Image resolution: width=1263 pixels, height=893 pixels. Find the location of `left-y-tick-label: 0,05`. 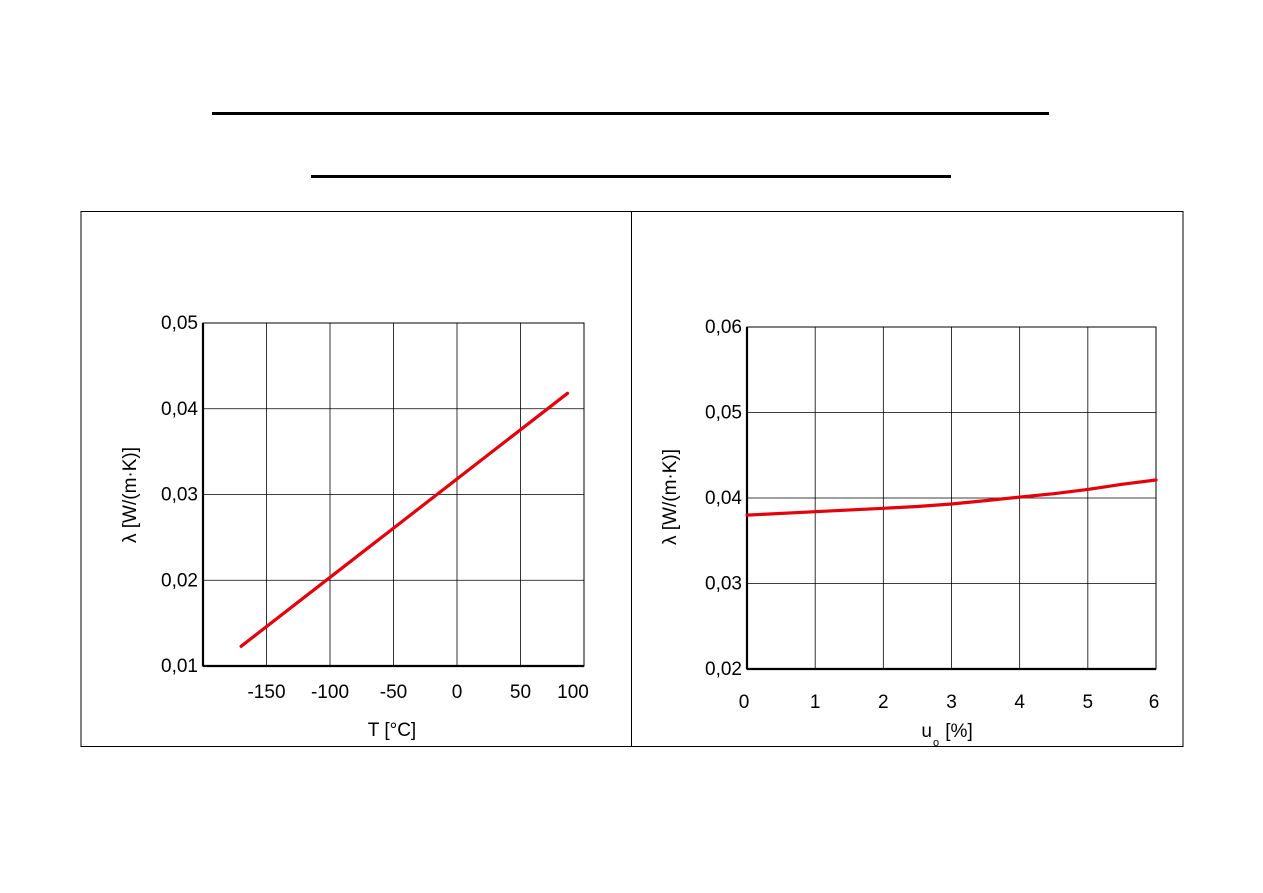

left-y-tick-label: 0,05 is located at coordinates (179, 323).